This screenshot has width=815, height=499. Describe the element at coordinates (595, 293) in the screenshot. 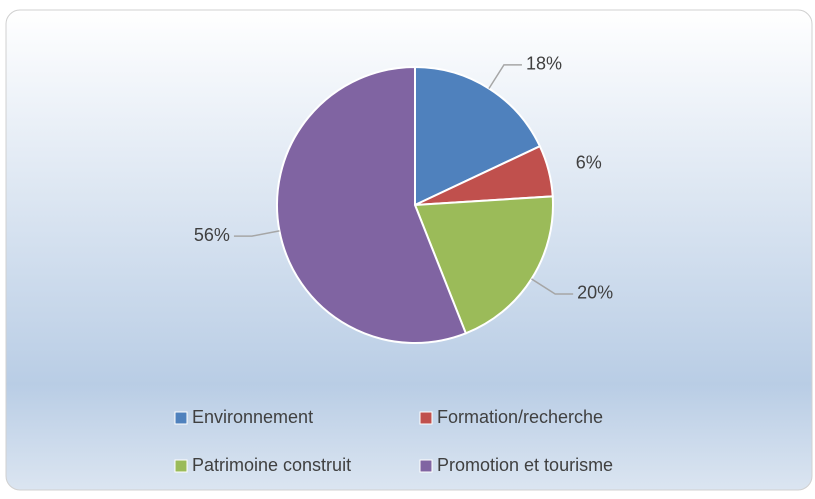

I see `data-label: 20%` at that location.